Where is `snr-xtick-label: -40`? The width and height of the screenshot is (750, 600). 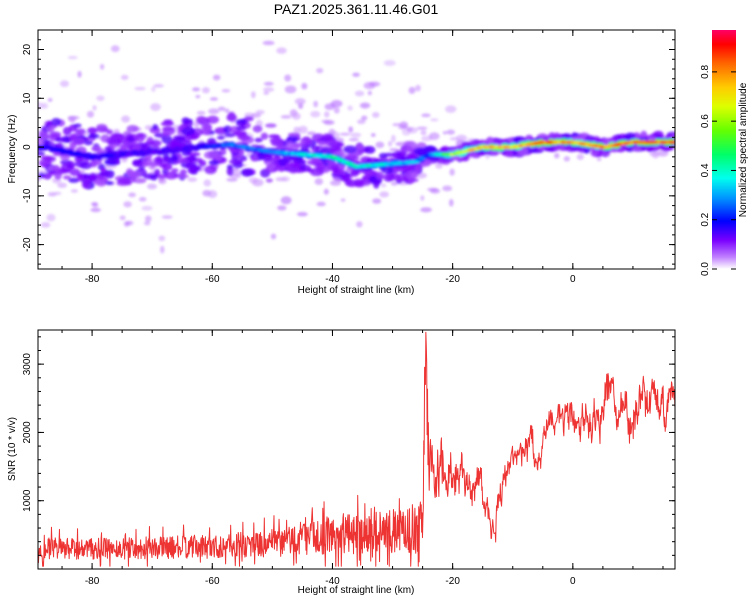 snr-xtick-label: -40 is located at coordinates (332, 581).